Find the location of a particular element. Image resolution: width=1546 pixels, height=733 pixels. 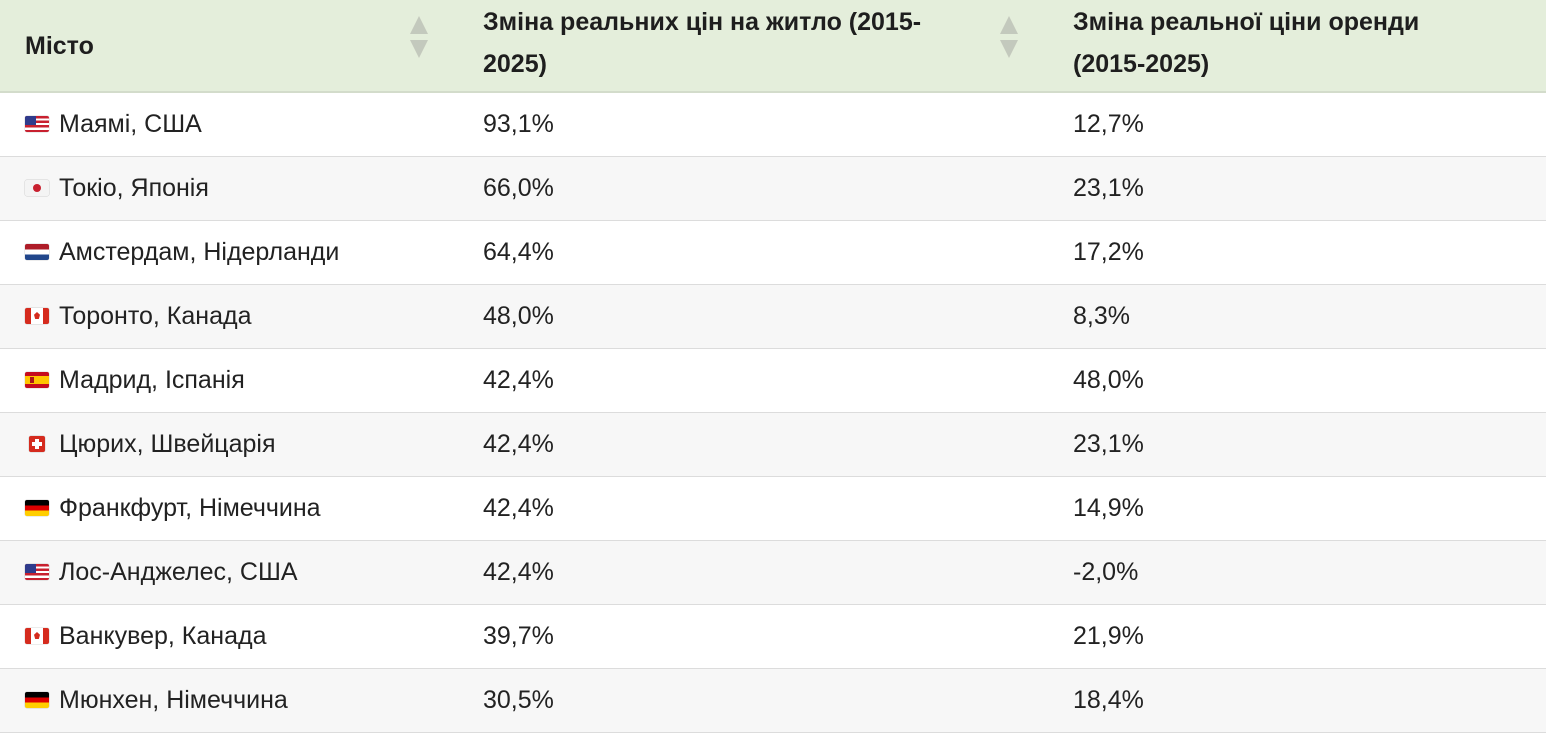

table-row: Амстердам, Нідерланди 64,4% 17,2% is located at coordinates (773, 252).